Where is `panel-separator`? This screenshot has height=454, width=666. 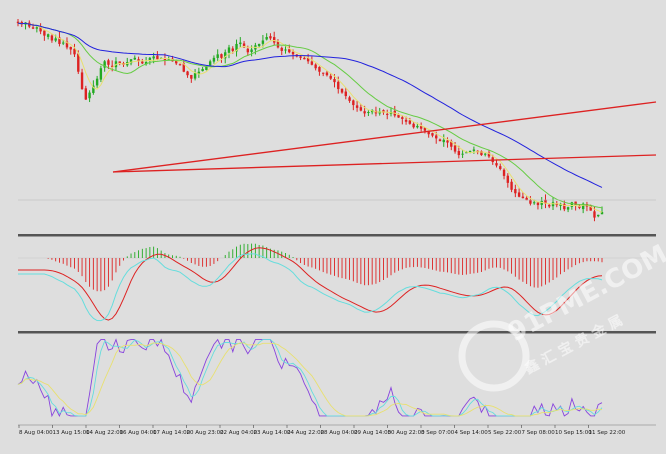
panel-separator is located at coordinates (337, 332).